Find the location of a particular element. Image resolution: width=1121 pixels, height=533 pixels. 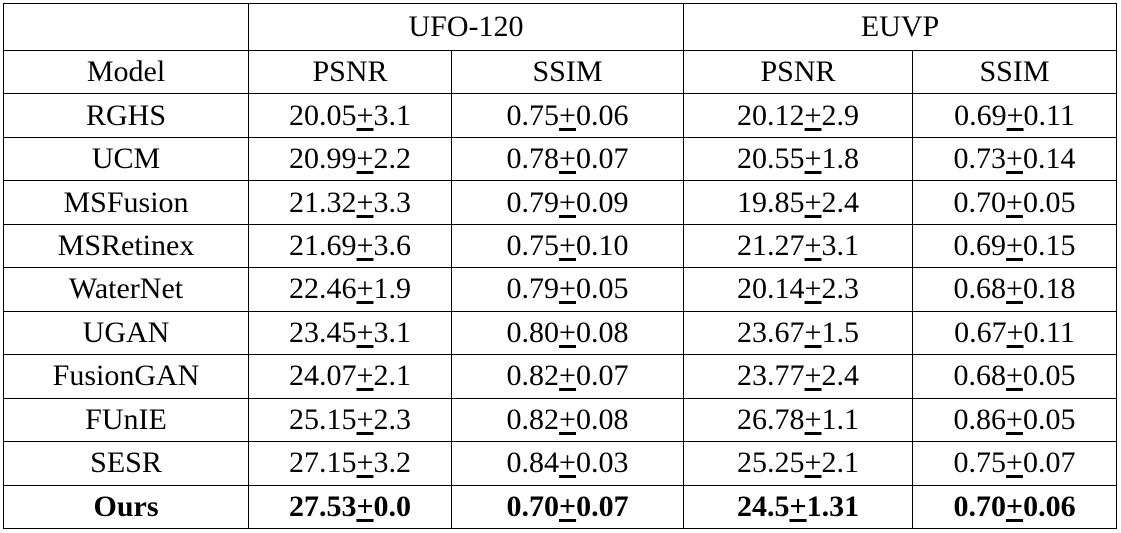

metric-value: 0.67 is located at coordinates (980, 332).